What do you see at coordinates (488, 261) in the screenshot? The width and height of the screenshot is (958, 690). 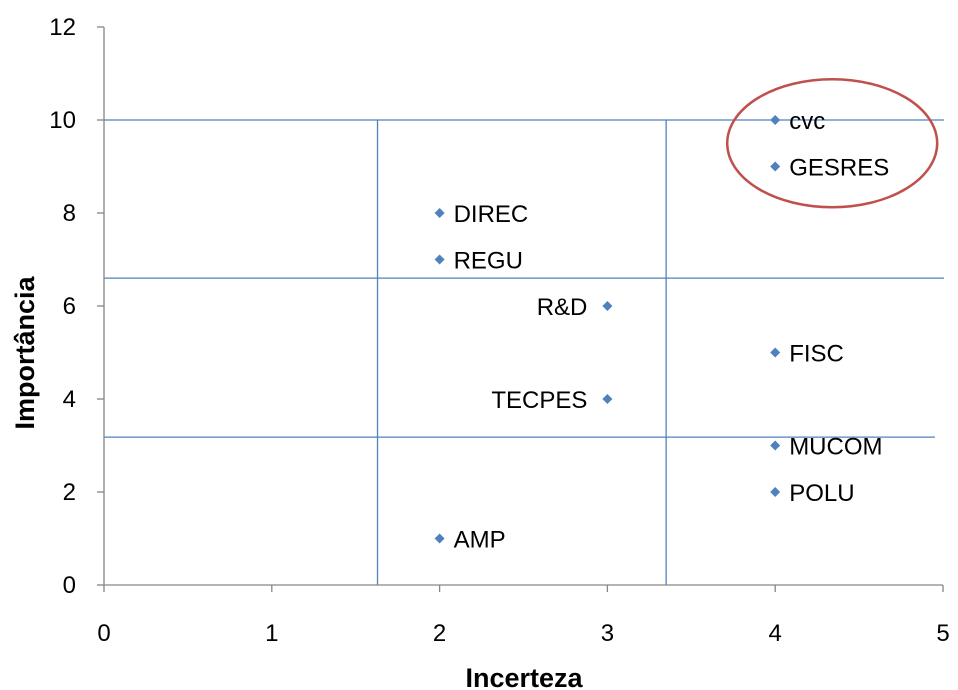 I see `data-point-label: REGU` at bounding box center [488, 261].